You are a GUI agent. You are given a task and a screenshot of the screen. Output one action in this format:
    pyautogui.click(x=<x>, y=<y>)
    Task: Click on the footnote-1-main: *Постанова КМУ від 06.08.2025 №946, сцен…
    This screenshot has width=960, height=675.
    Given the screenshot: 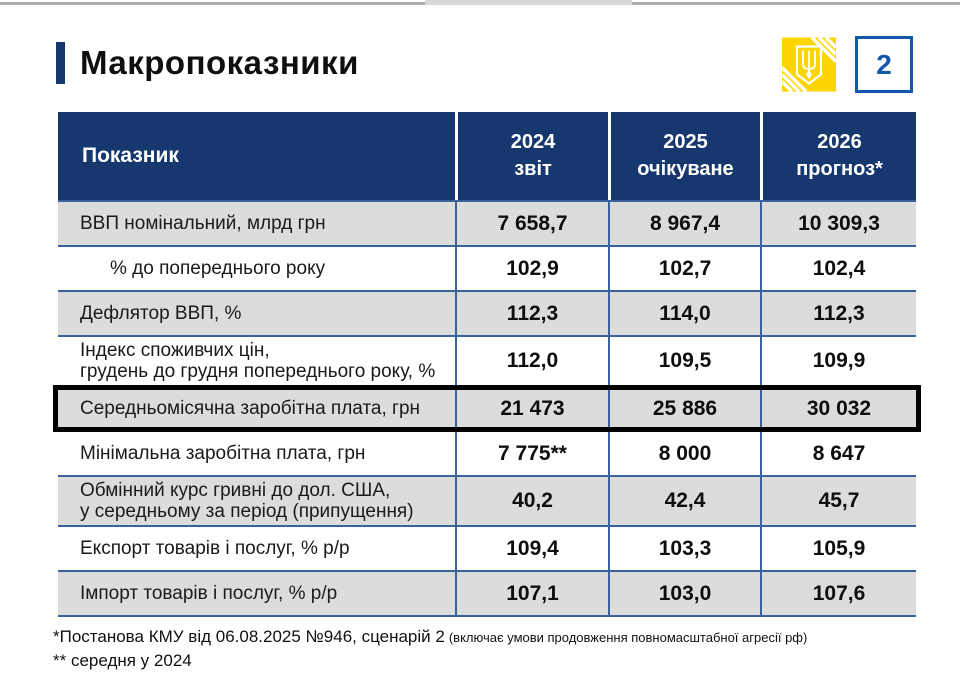 What is the action you would take?
    pyautogui.click(x=249, y=636)
    